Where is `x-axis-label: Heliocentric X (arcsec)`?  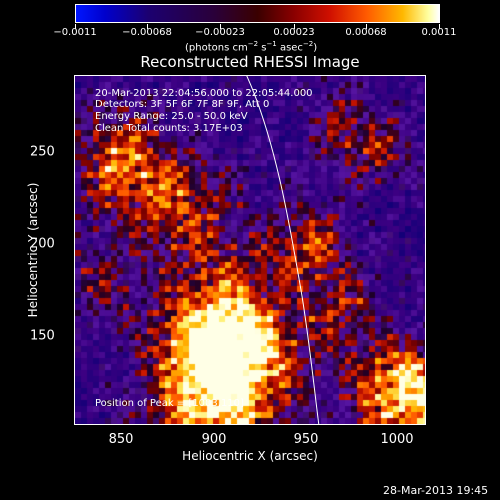
x-axis-label: Heliocentric X (arcsec) is located at coordinates (250, 456).